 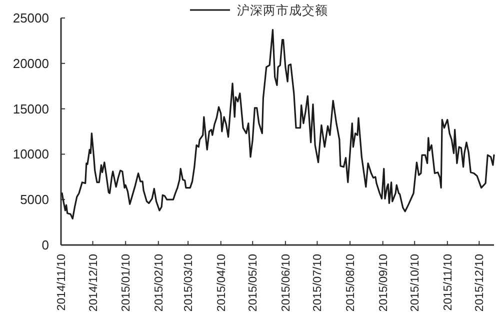 What do you see at coordinates (34, 200) in the screenshot?
I see `y-tick-label: 5000` at bounding box center [34, 200].